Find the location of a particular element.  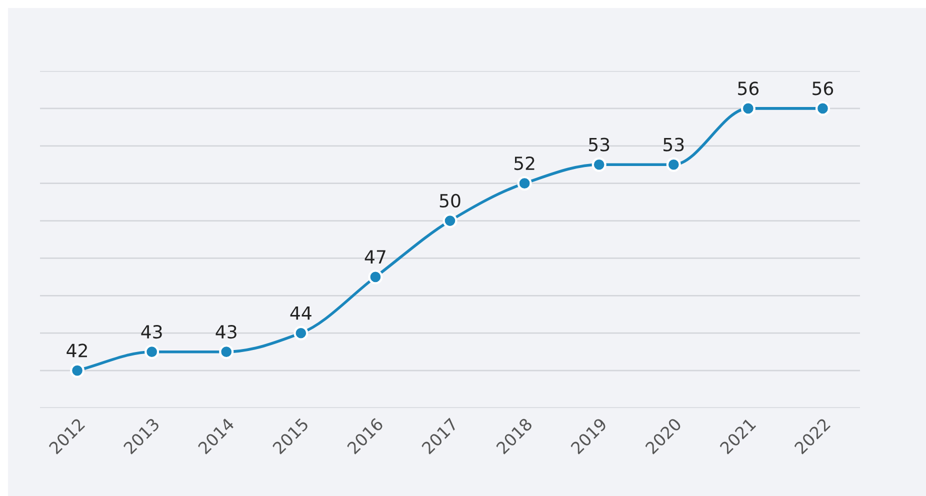

data-label: 44 is located at coordinates (301, 313).